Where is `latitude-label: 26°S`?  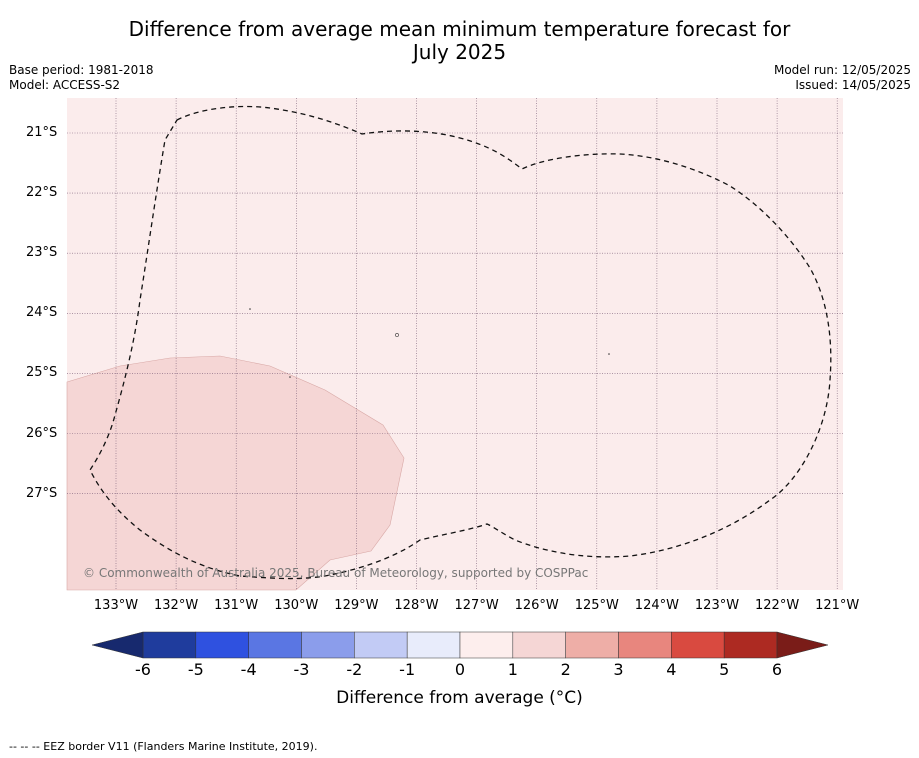 latitude-label: 26°S is located at coordinates (42, 433).